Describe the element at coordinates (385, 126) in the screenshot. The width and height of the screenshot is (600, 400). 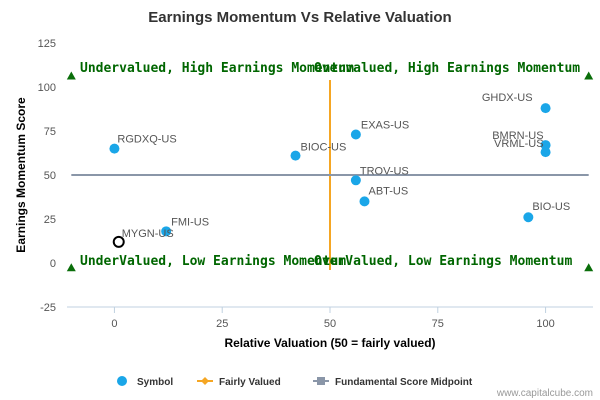
I see `data-point-label: EXAS-US` at that location.